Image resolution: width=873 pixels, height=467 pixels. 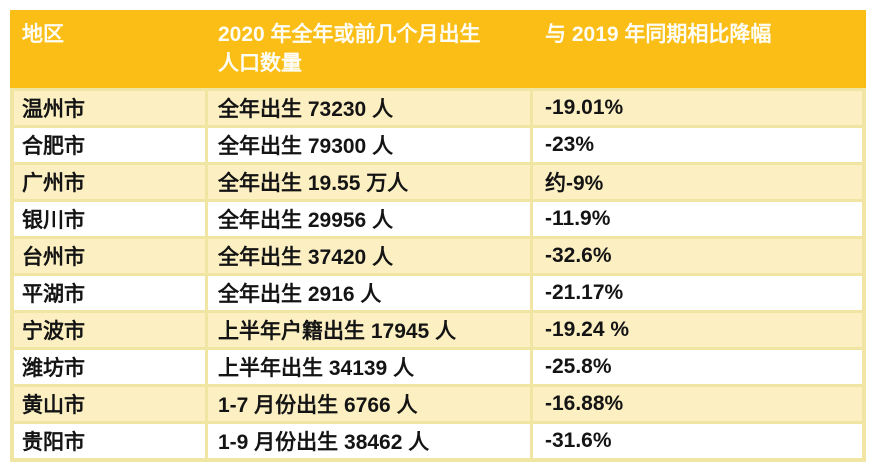 I want to click on table-row: 贵阳市 1-9 月份出生 38462 人 -31.6%, so click(x=438, y=441).